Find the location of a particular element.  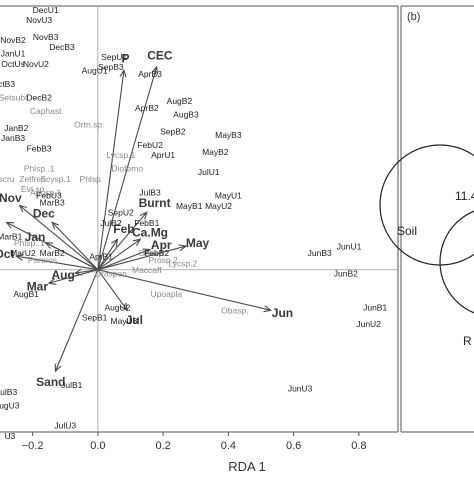

venn-circle-soil is located at coordinates (426, 205).